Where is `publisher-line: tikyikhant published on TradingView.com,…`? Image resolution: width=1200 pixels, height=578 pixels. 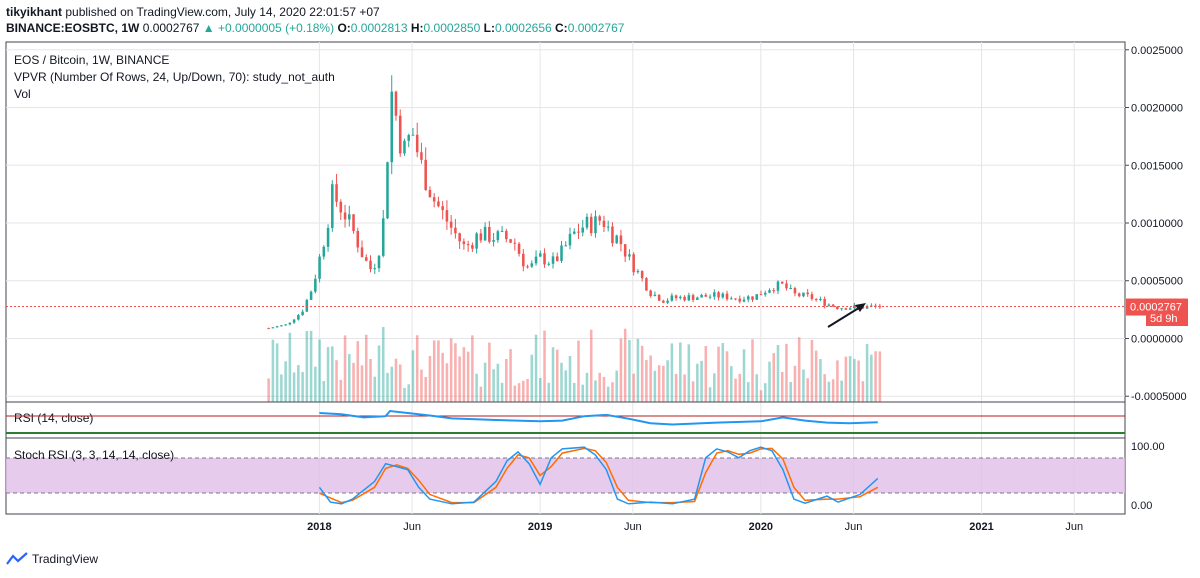 publisher-line: tikyikhant published on TradingView.com,… is located at coordinates (315, 12).